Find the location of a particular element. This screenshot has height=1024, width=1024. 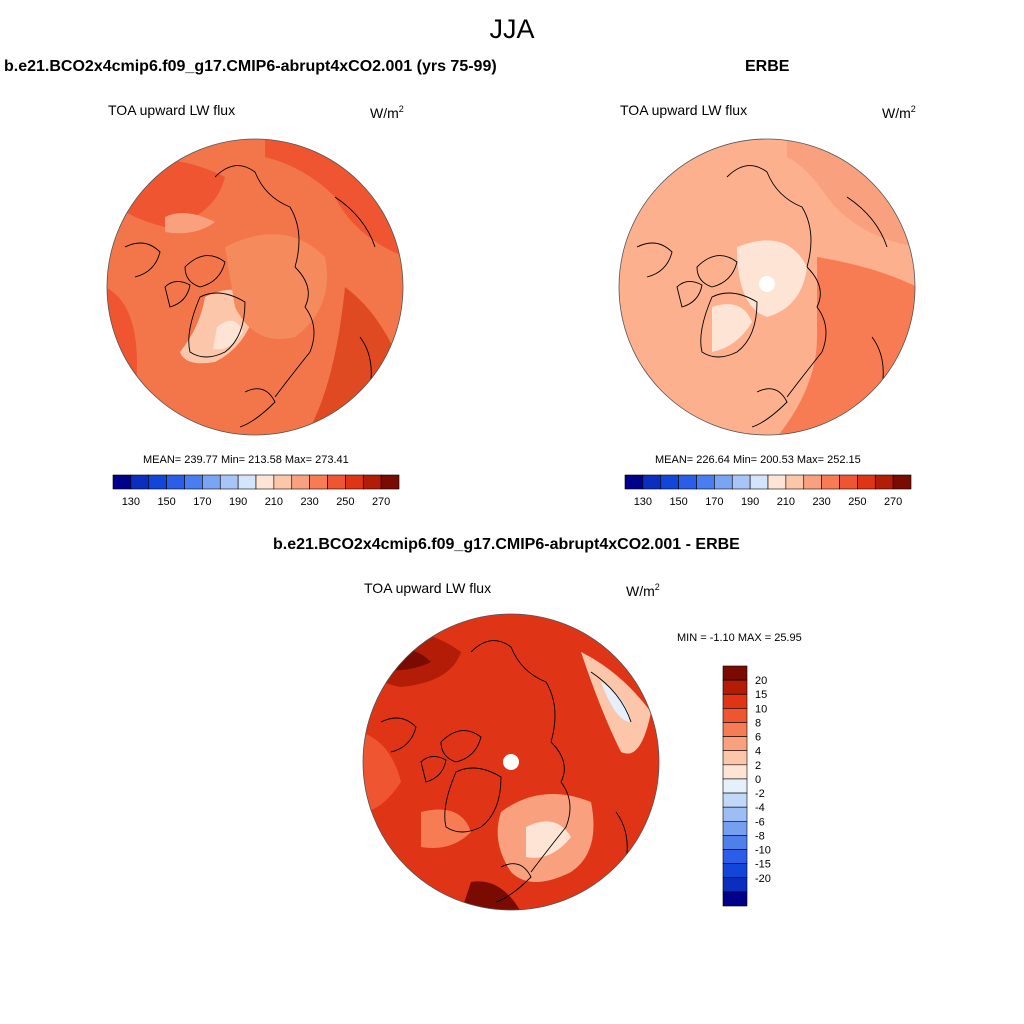

model-colorbar-tick-label: 210 is located at coordinates (274, 502).